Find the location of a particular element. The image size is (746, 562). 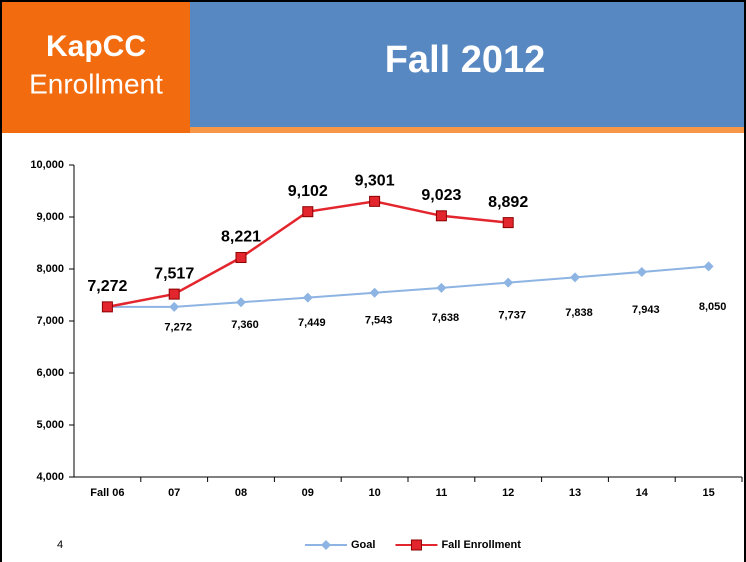

slide-title: Fall 2012 is located at coordinates (465, 60).